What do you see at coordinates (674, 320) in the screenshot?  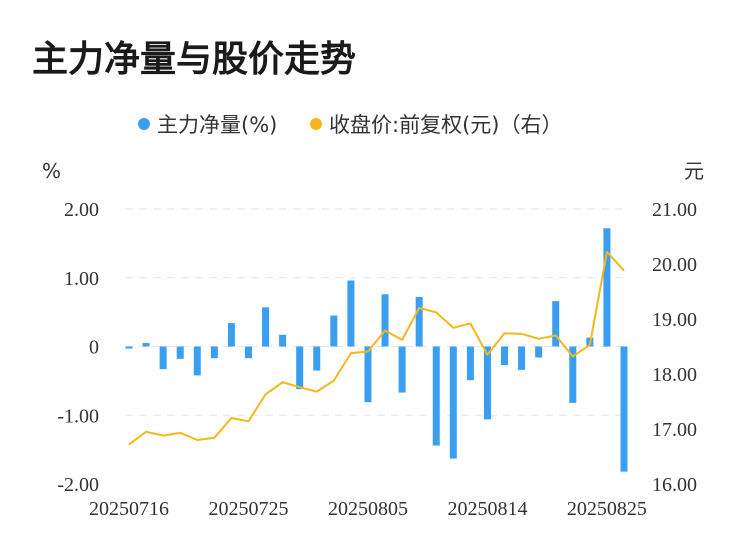 I see `right-tick-label: 19.00` at bounding box center [674, 320].